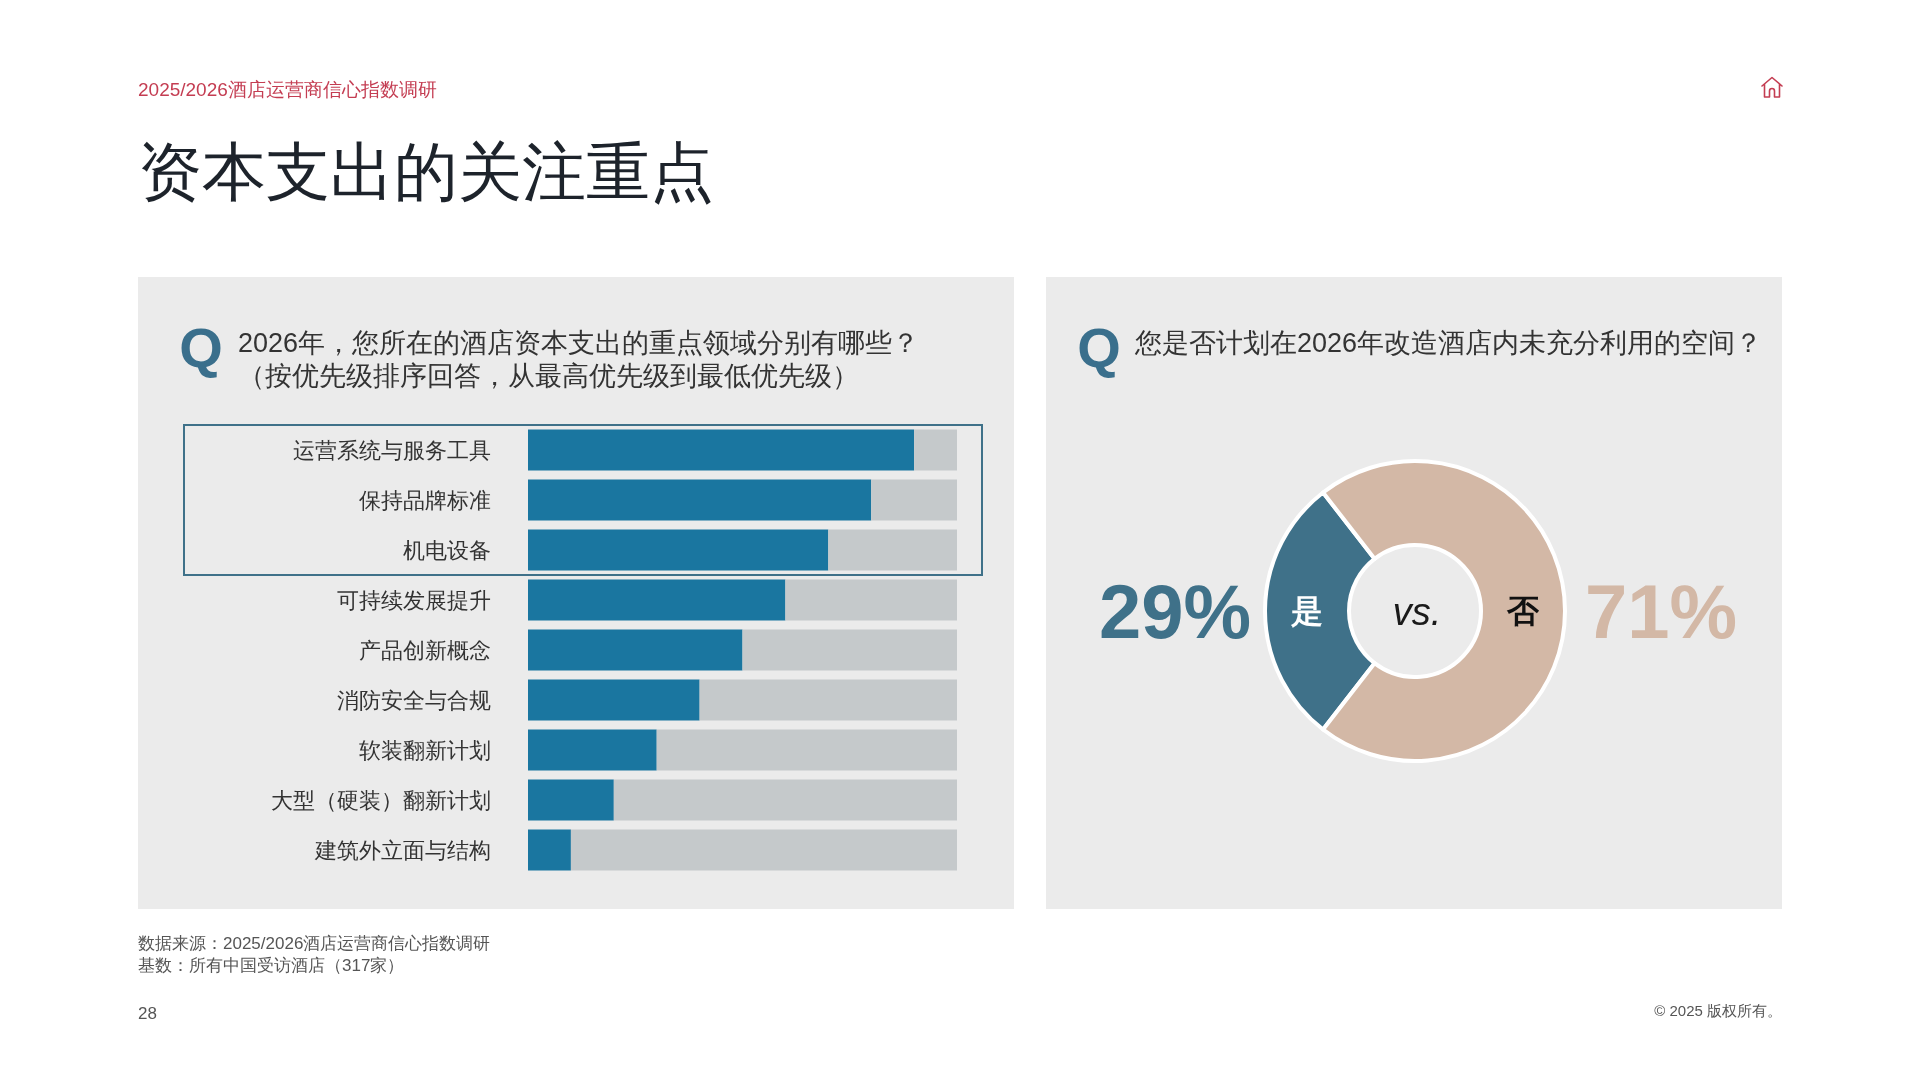  What do you see at coordinates (271, 965) in the screenshot?
I see `text: 基数：所有中国受访酒店（317家）` at bounding box center [271, 965].